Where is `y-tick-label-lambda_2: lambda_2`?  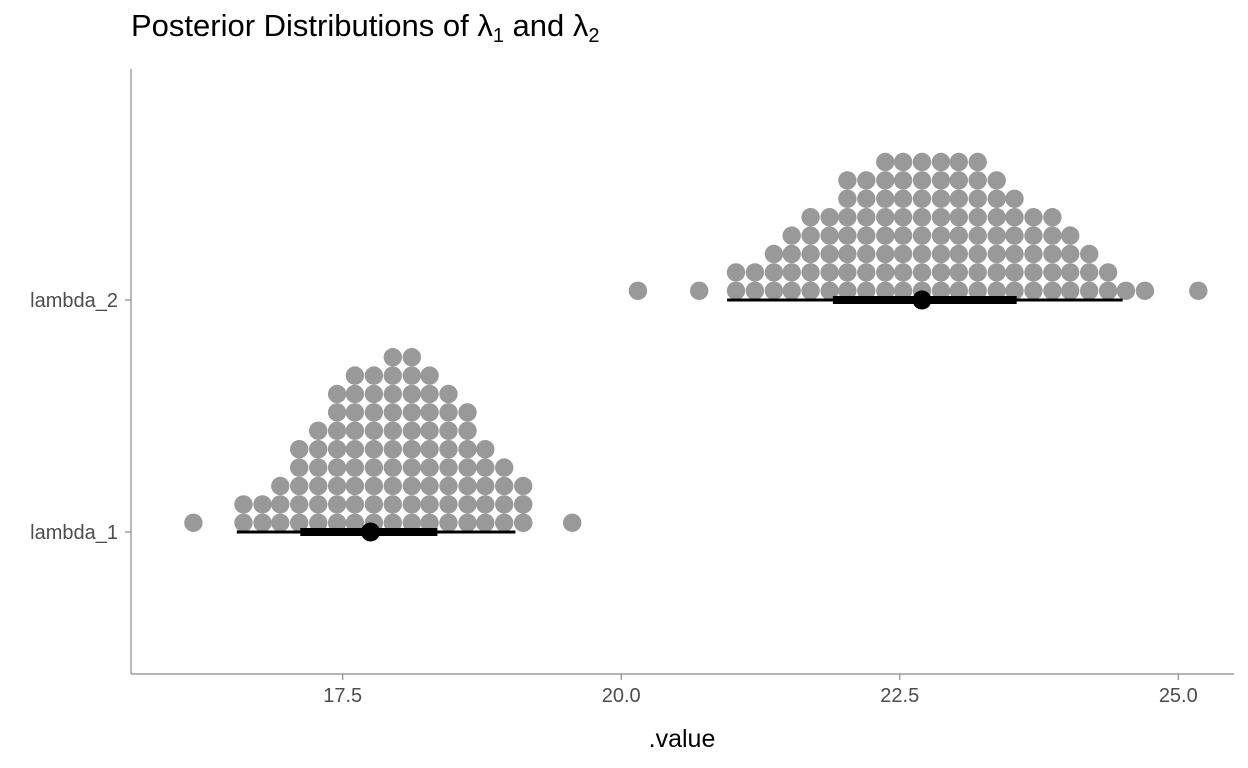 y-tick-label-lambda_2: lambda_2 is located at coordinates (74, 301).